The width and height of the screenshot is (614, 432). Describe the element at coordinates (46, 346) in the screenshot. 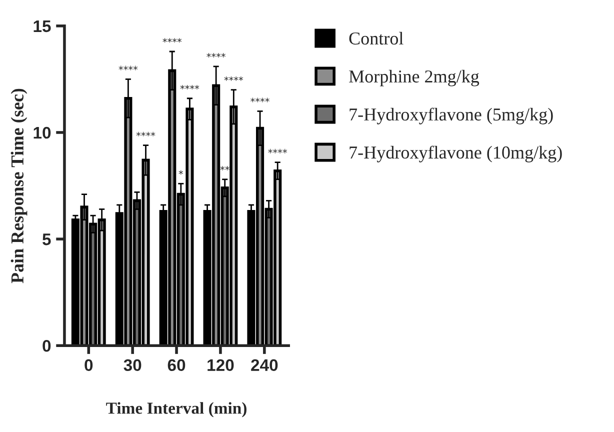

I see `y-tick-label: 0` at that location.